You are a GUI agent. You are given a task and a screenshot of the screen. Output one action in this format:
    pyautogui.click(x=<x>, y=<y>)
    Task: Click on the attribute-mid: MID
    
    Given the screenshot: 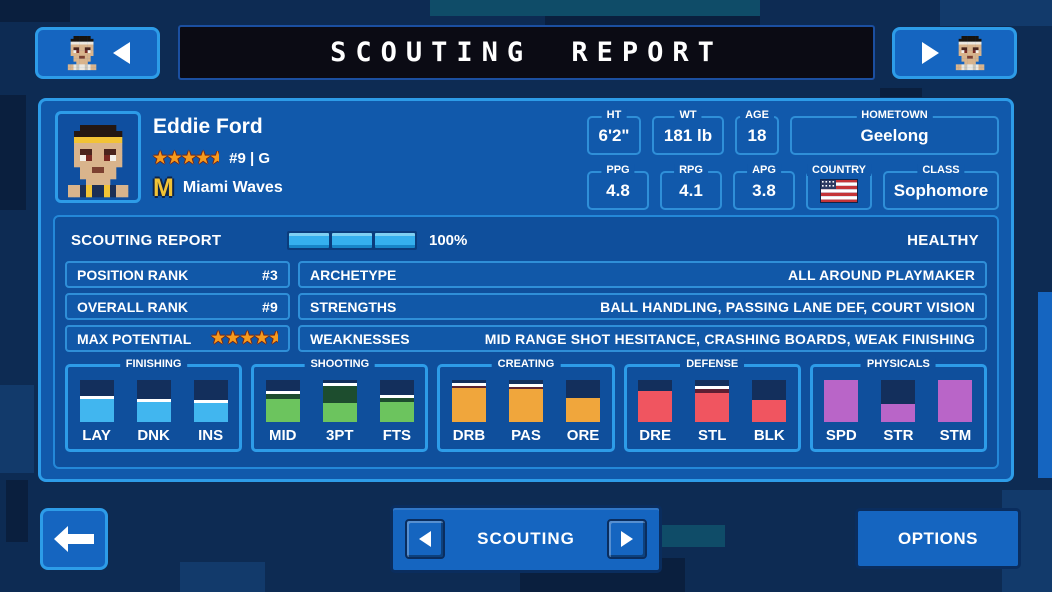 What is the action you would take?
    pyautogui.click(x=283, y=412)
    